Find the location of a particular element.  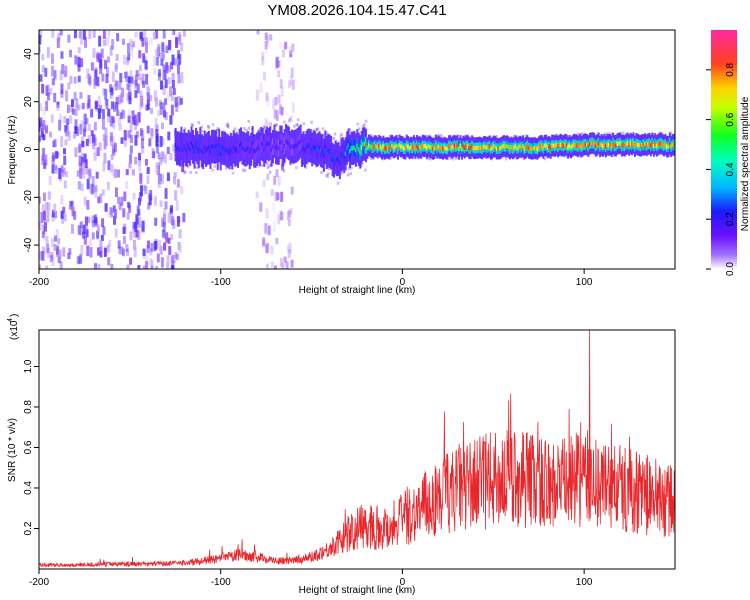

heatmap-x-tick-label: 0 is located at coordinates (403, 282).